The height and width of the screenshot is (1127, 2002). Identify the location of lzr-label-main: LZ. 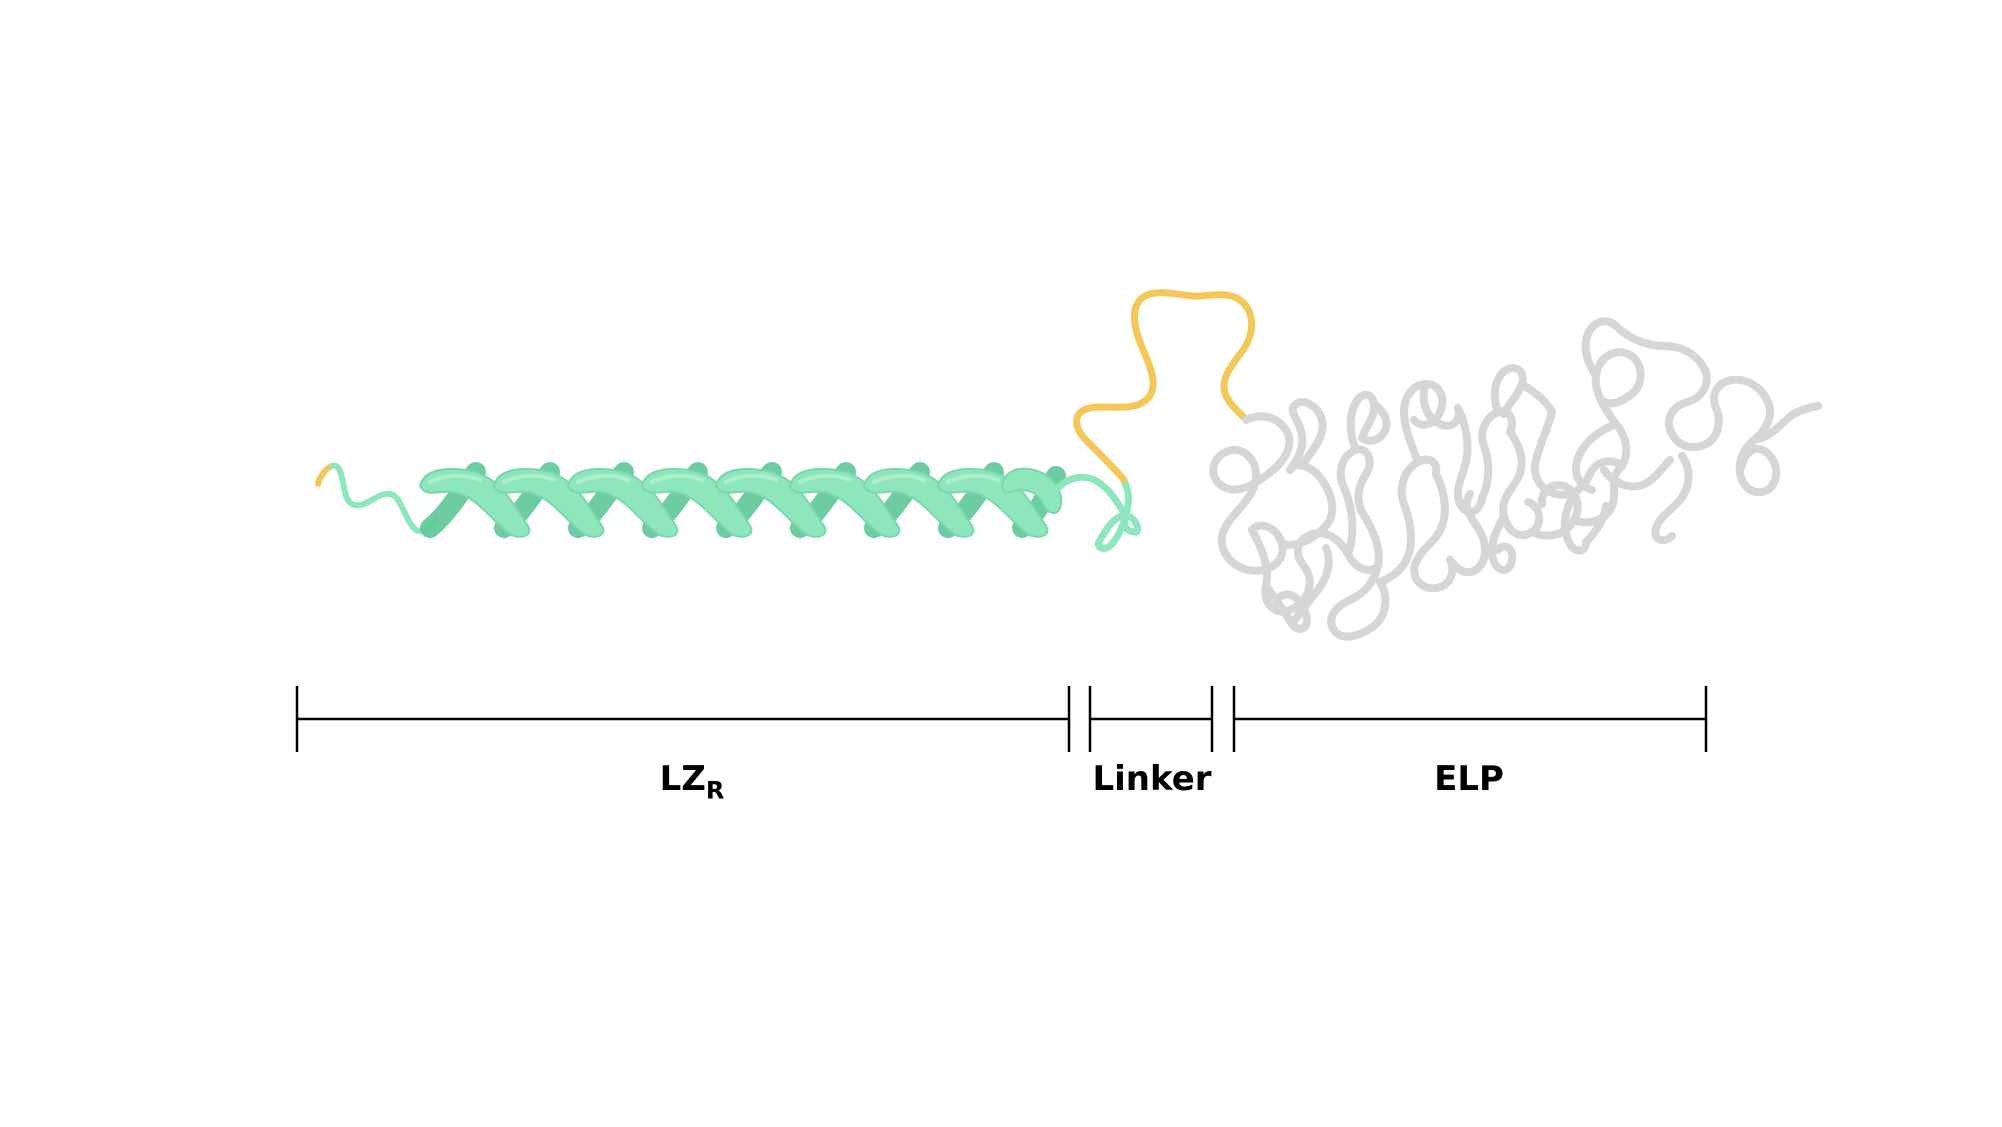
(682, 779).